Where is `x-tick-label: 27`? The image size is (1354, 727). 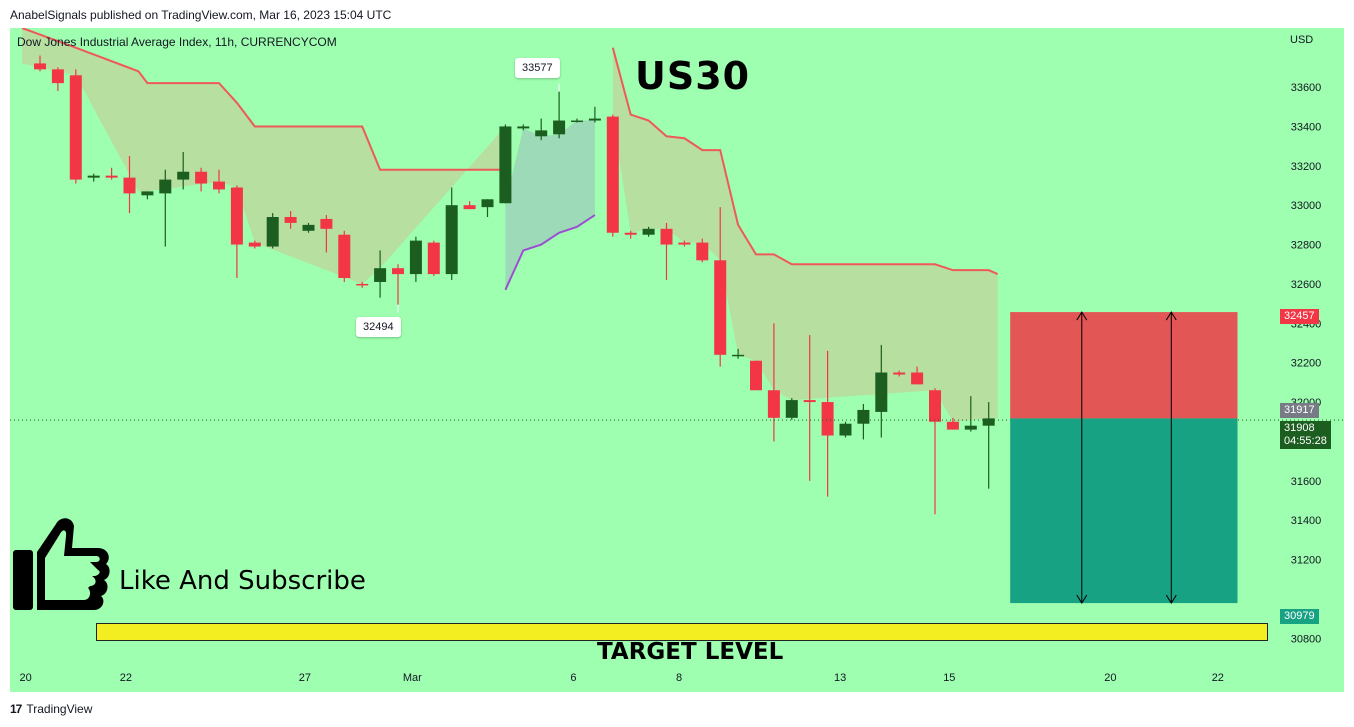
x-tick-label: 27 is located at coordinates (305, 678).